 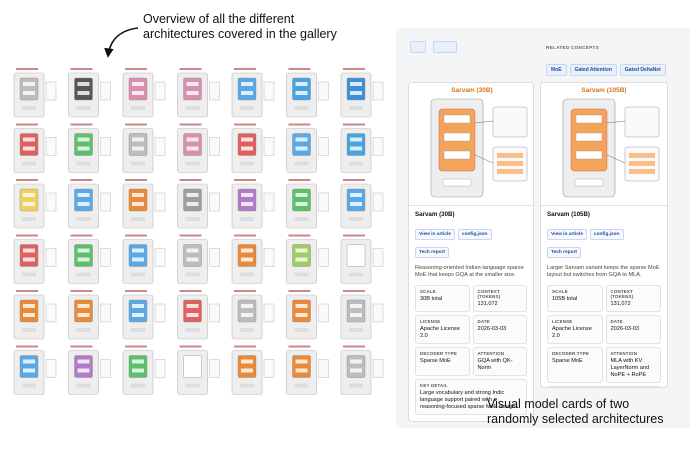 I want to click on concept-chip: Gated DeltaNet, so click(x=642, y=70).